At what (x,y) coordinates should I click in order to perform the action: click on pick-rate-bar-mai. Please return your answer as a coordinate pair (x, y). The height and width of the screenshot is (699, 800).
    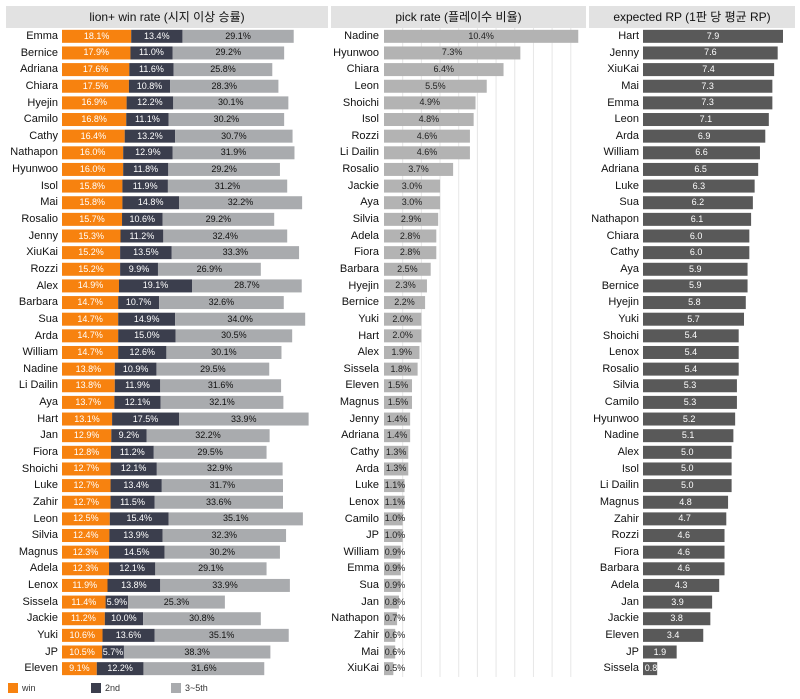
    Looking at the image, I should click on (390, 652).